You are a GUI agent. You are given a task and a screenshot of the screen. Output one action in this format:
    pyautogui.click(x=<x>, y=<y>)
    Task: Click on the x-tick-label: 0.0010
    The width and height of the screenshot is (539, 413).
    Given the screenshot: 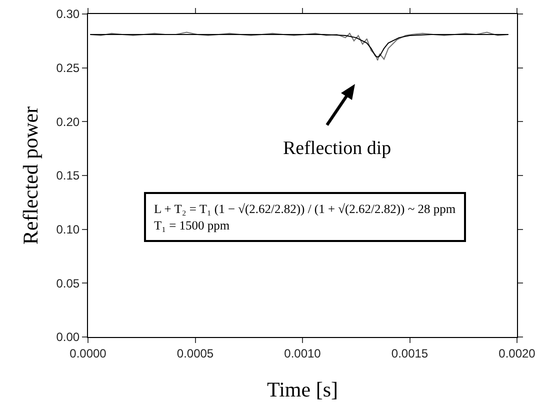 What is the action you would take?
    pyautogui.click(x=303, y=353)
    